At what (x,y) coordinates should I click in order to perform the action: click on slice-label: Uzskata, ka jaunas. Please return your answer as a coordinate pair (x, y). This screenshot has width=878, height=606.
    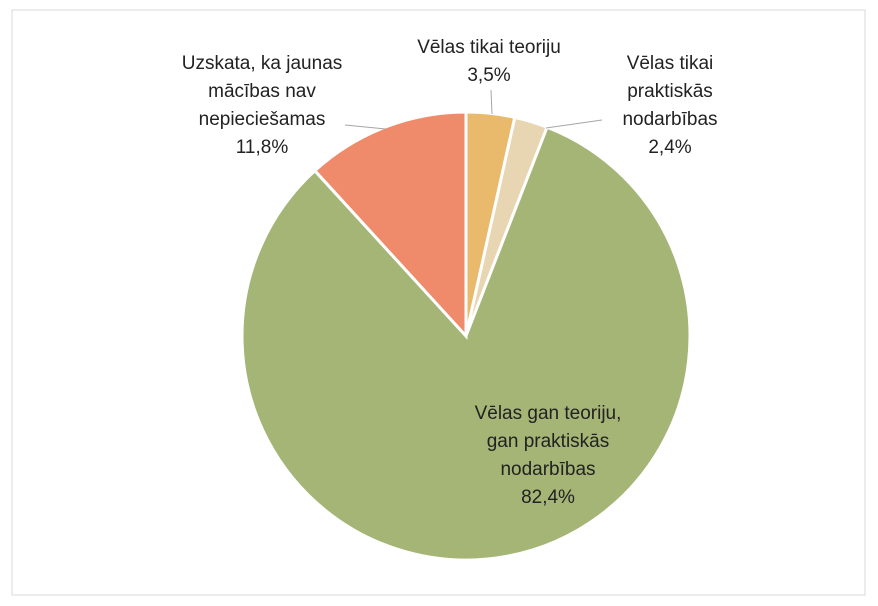
    Looking at the image, I should click on (262, 63).